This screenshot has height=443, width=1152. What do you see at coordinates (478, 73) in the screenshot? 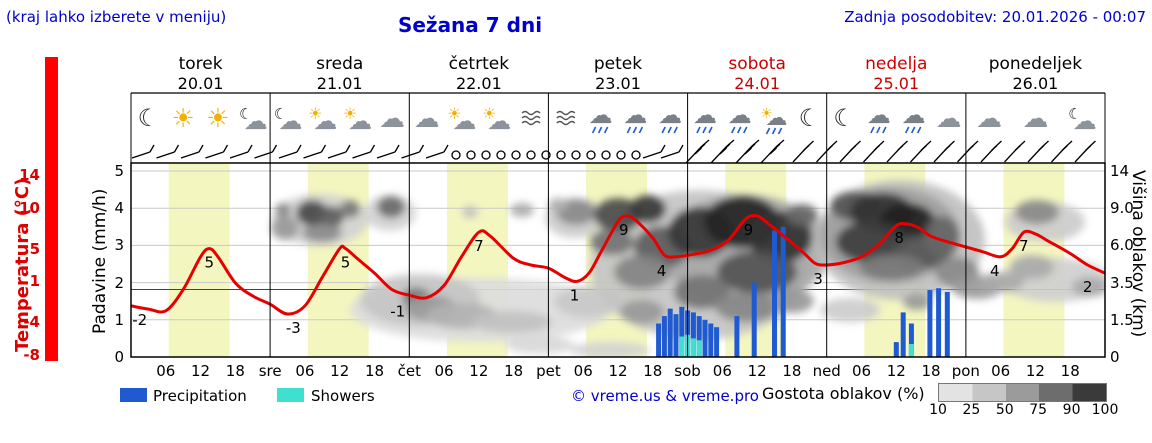
I see `day-header: četrtek 22.01` at bounding box center [478, 73].